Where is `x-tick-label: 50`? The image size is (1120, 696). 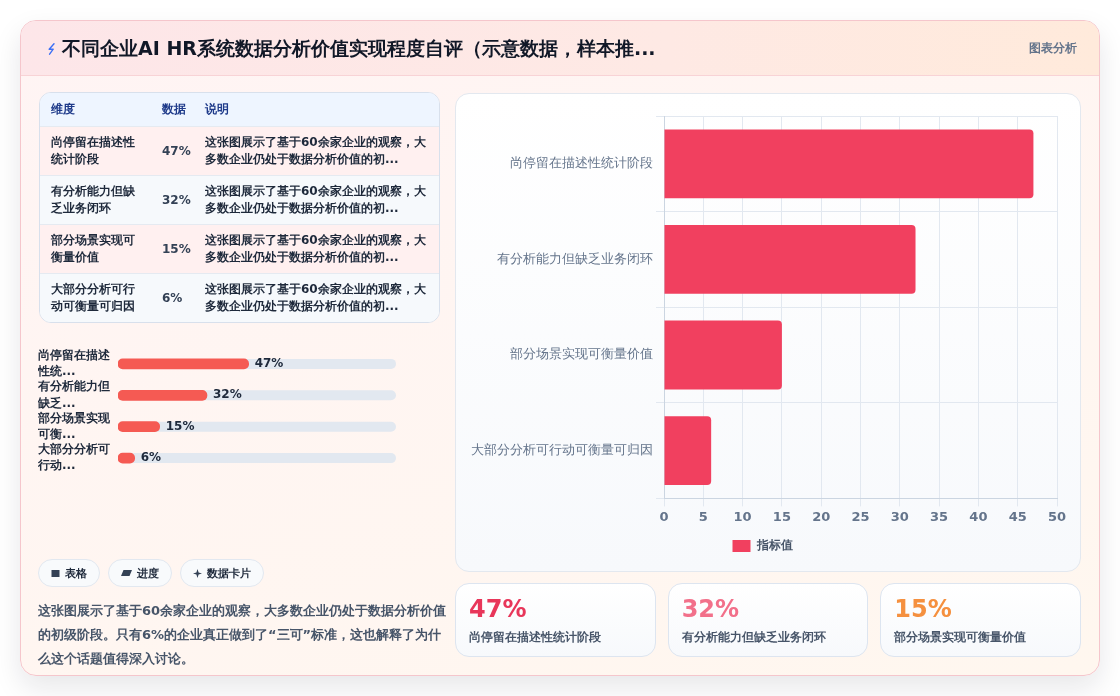
x-tick-label: 50 is located at coordinates (1057, 516).